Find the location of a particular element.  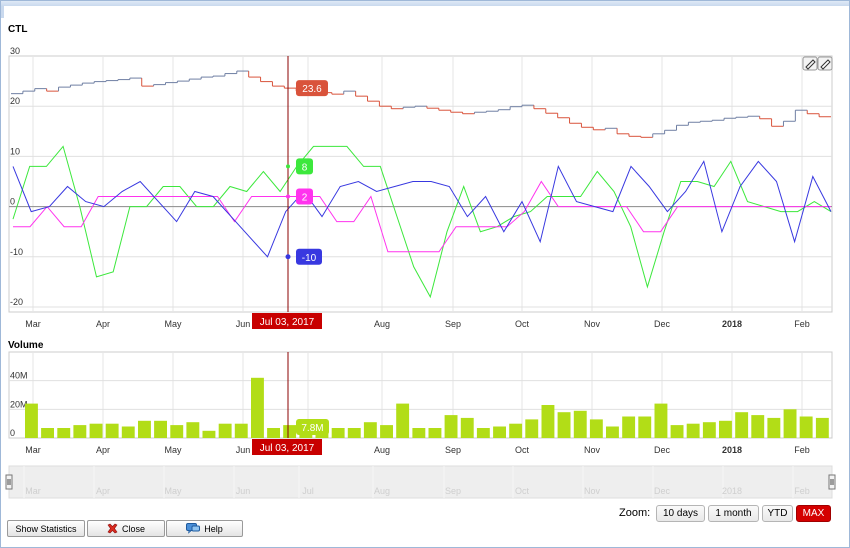

blue-value-tag-text: -10 is located at coordinates (309, 258).